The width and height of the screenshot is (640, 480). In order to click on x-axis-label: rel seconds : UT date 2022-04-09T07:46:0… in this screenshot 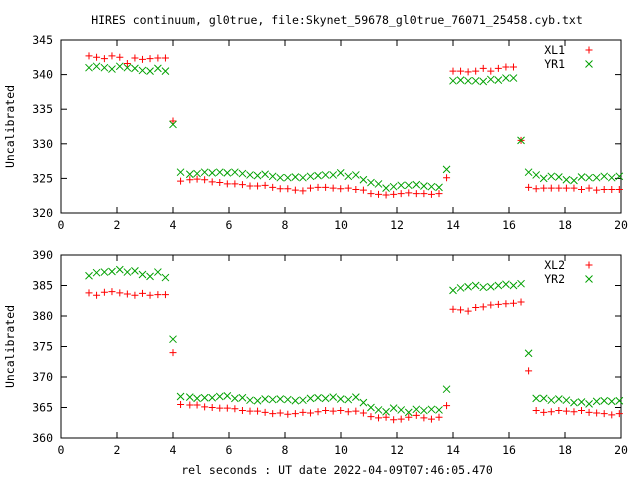, I will do `click(337, 470)`.